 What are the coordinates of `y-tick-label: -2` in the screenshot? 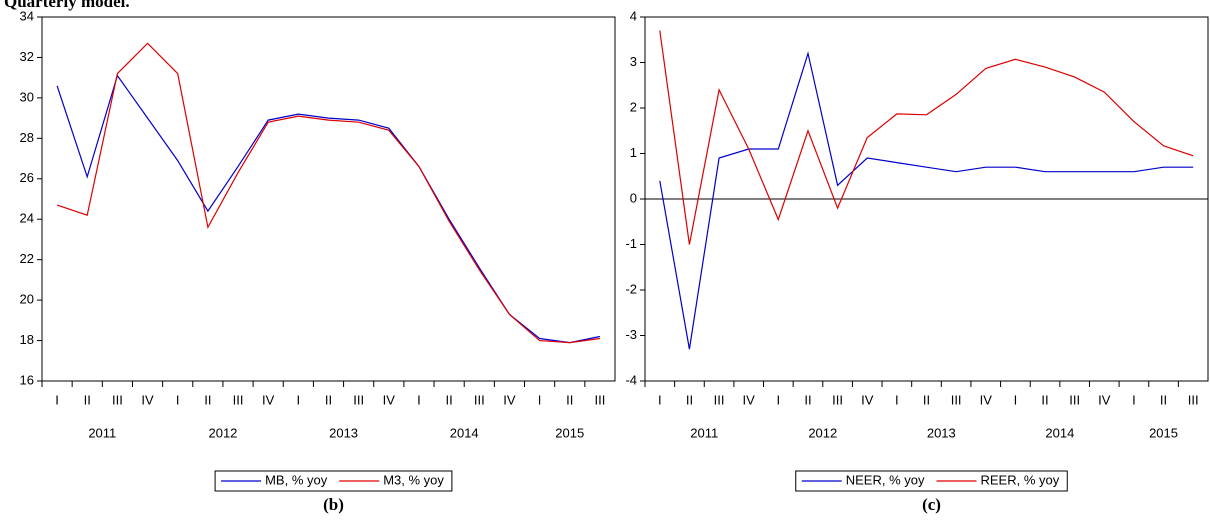 It's located at (631, 288).